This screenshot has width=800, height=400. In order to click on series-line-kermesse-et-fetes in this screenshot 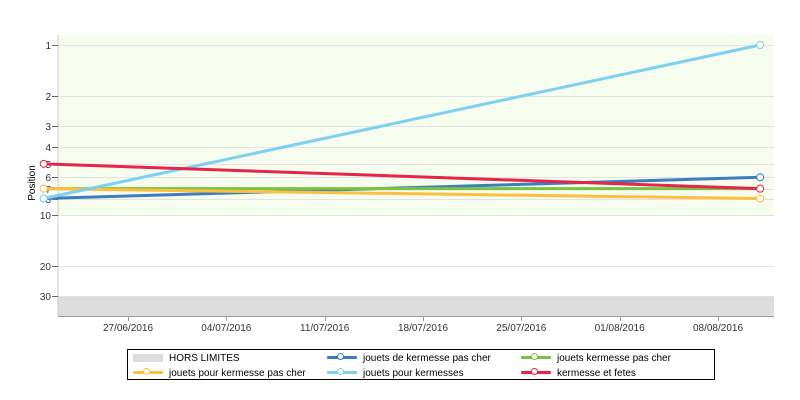, I will do `click(402, 176)`.